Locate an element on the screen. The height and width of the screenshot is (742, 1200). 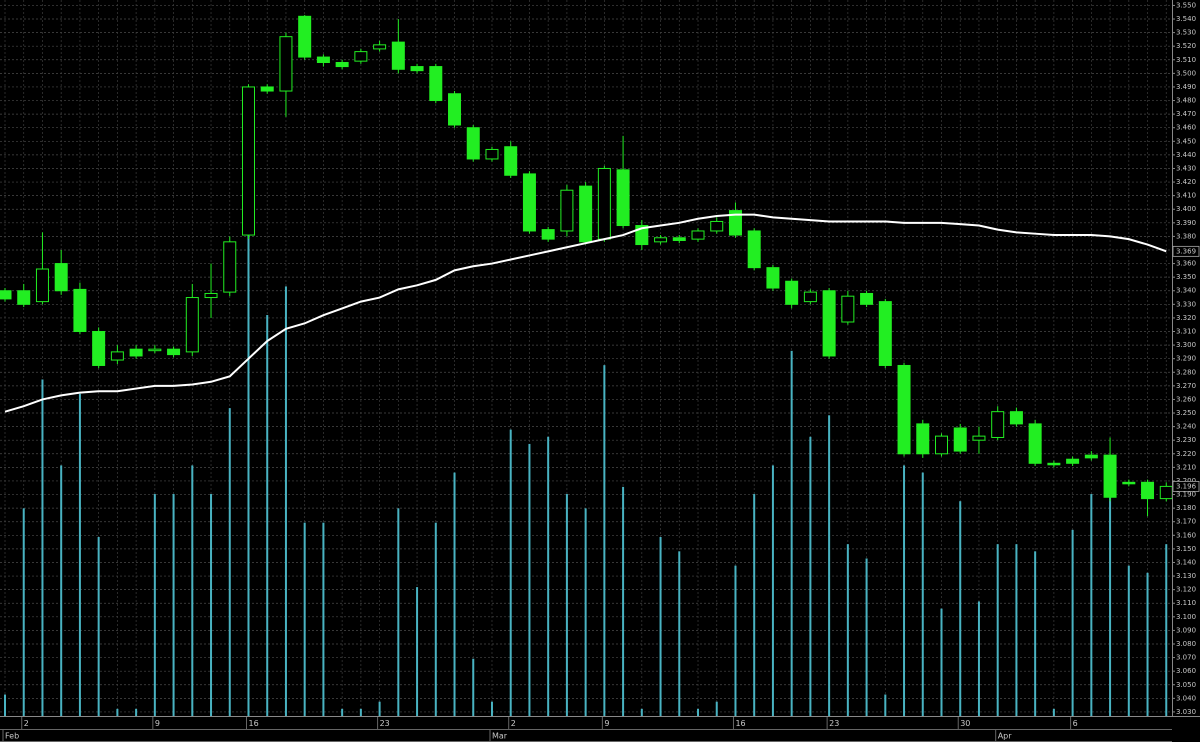
y-tick-label: 3.030 is located at coordinates (1186, 712).